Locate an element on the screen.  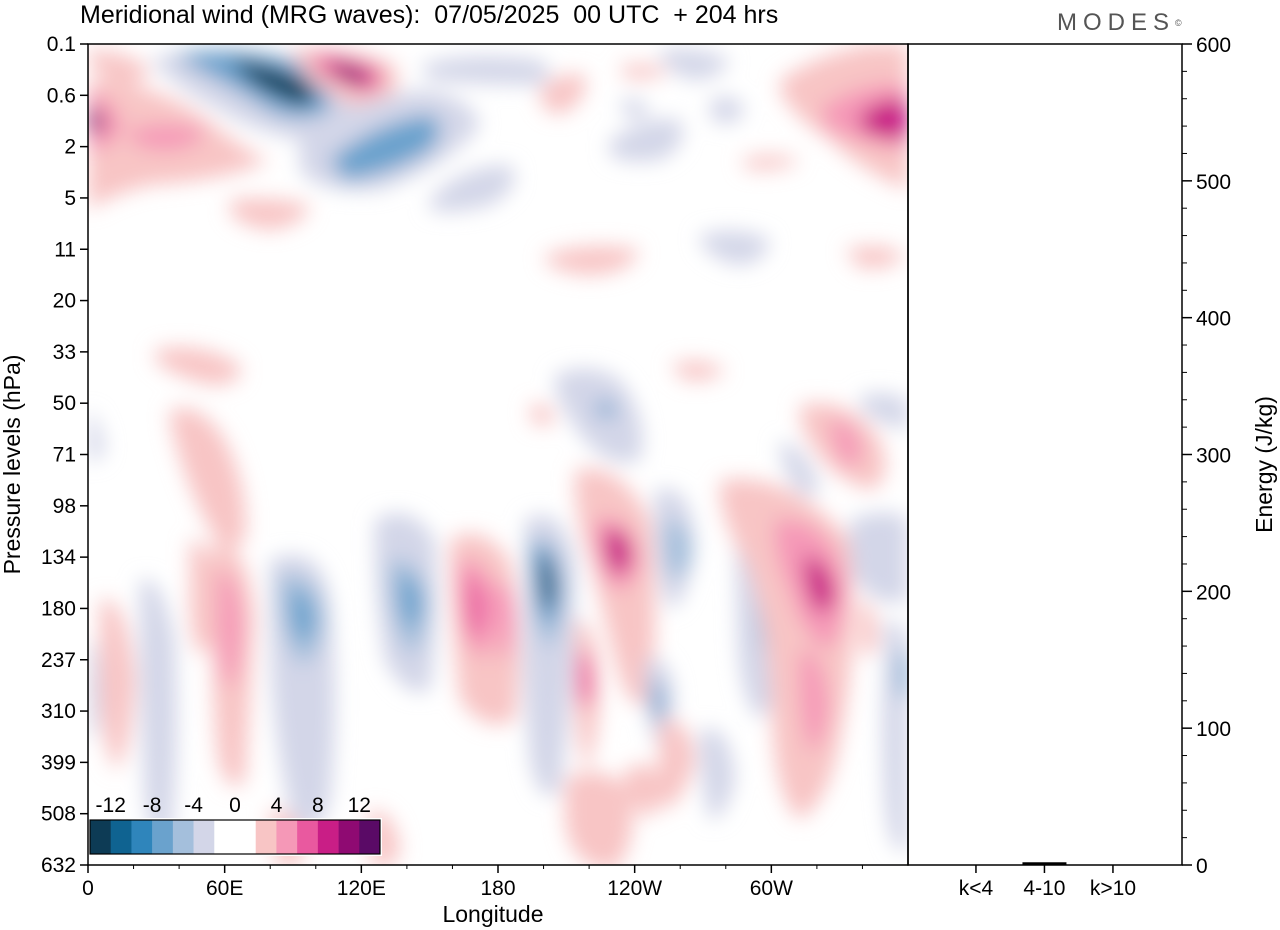
category-label: 4-10 is located at coordinates (1044, 888).